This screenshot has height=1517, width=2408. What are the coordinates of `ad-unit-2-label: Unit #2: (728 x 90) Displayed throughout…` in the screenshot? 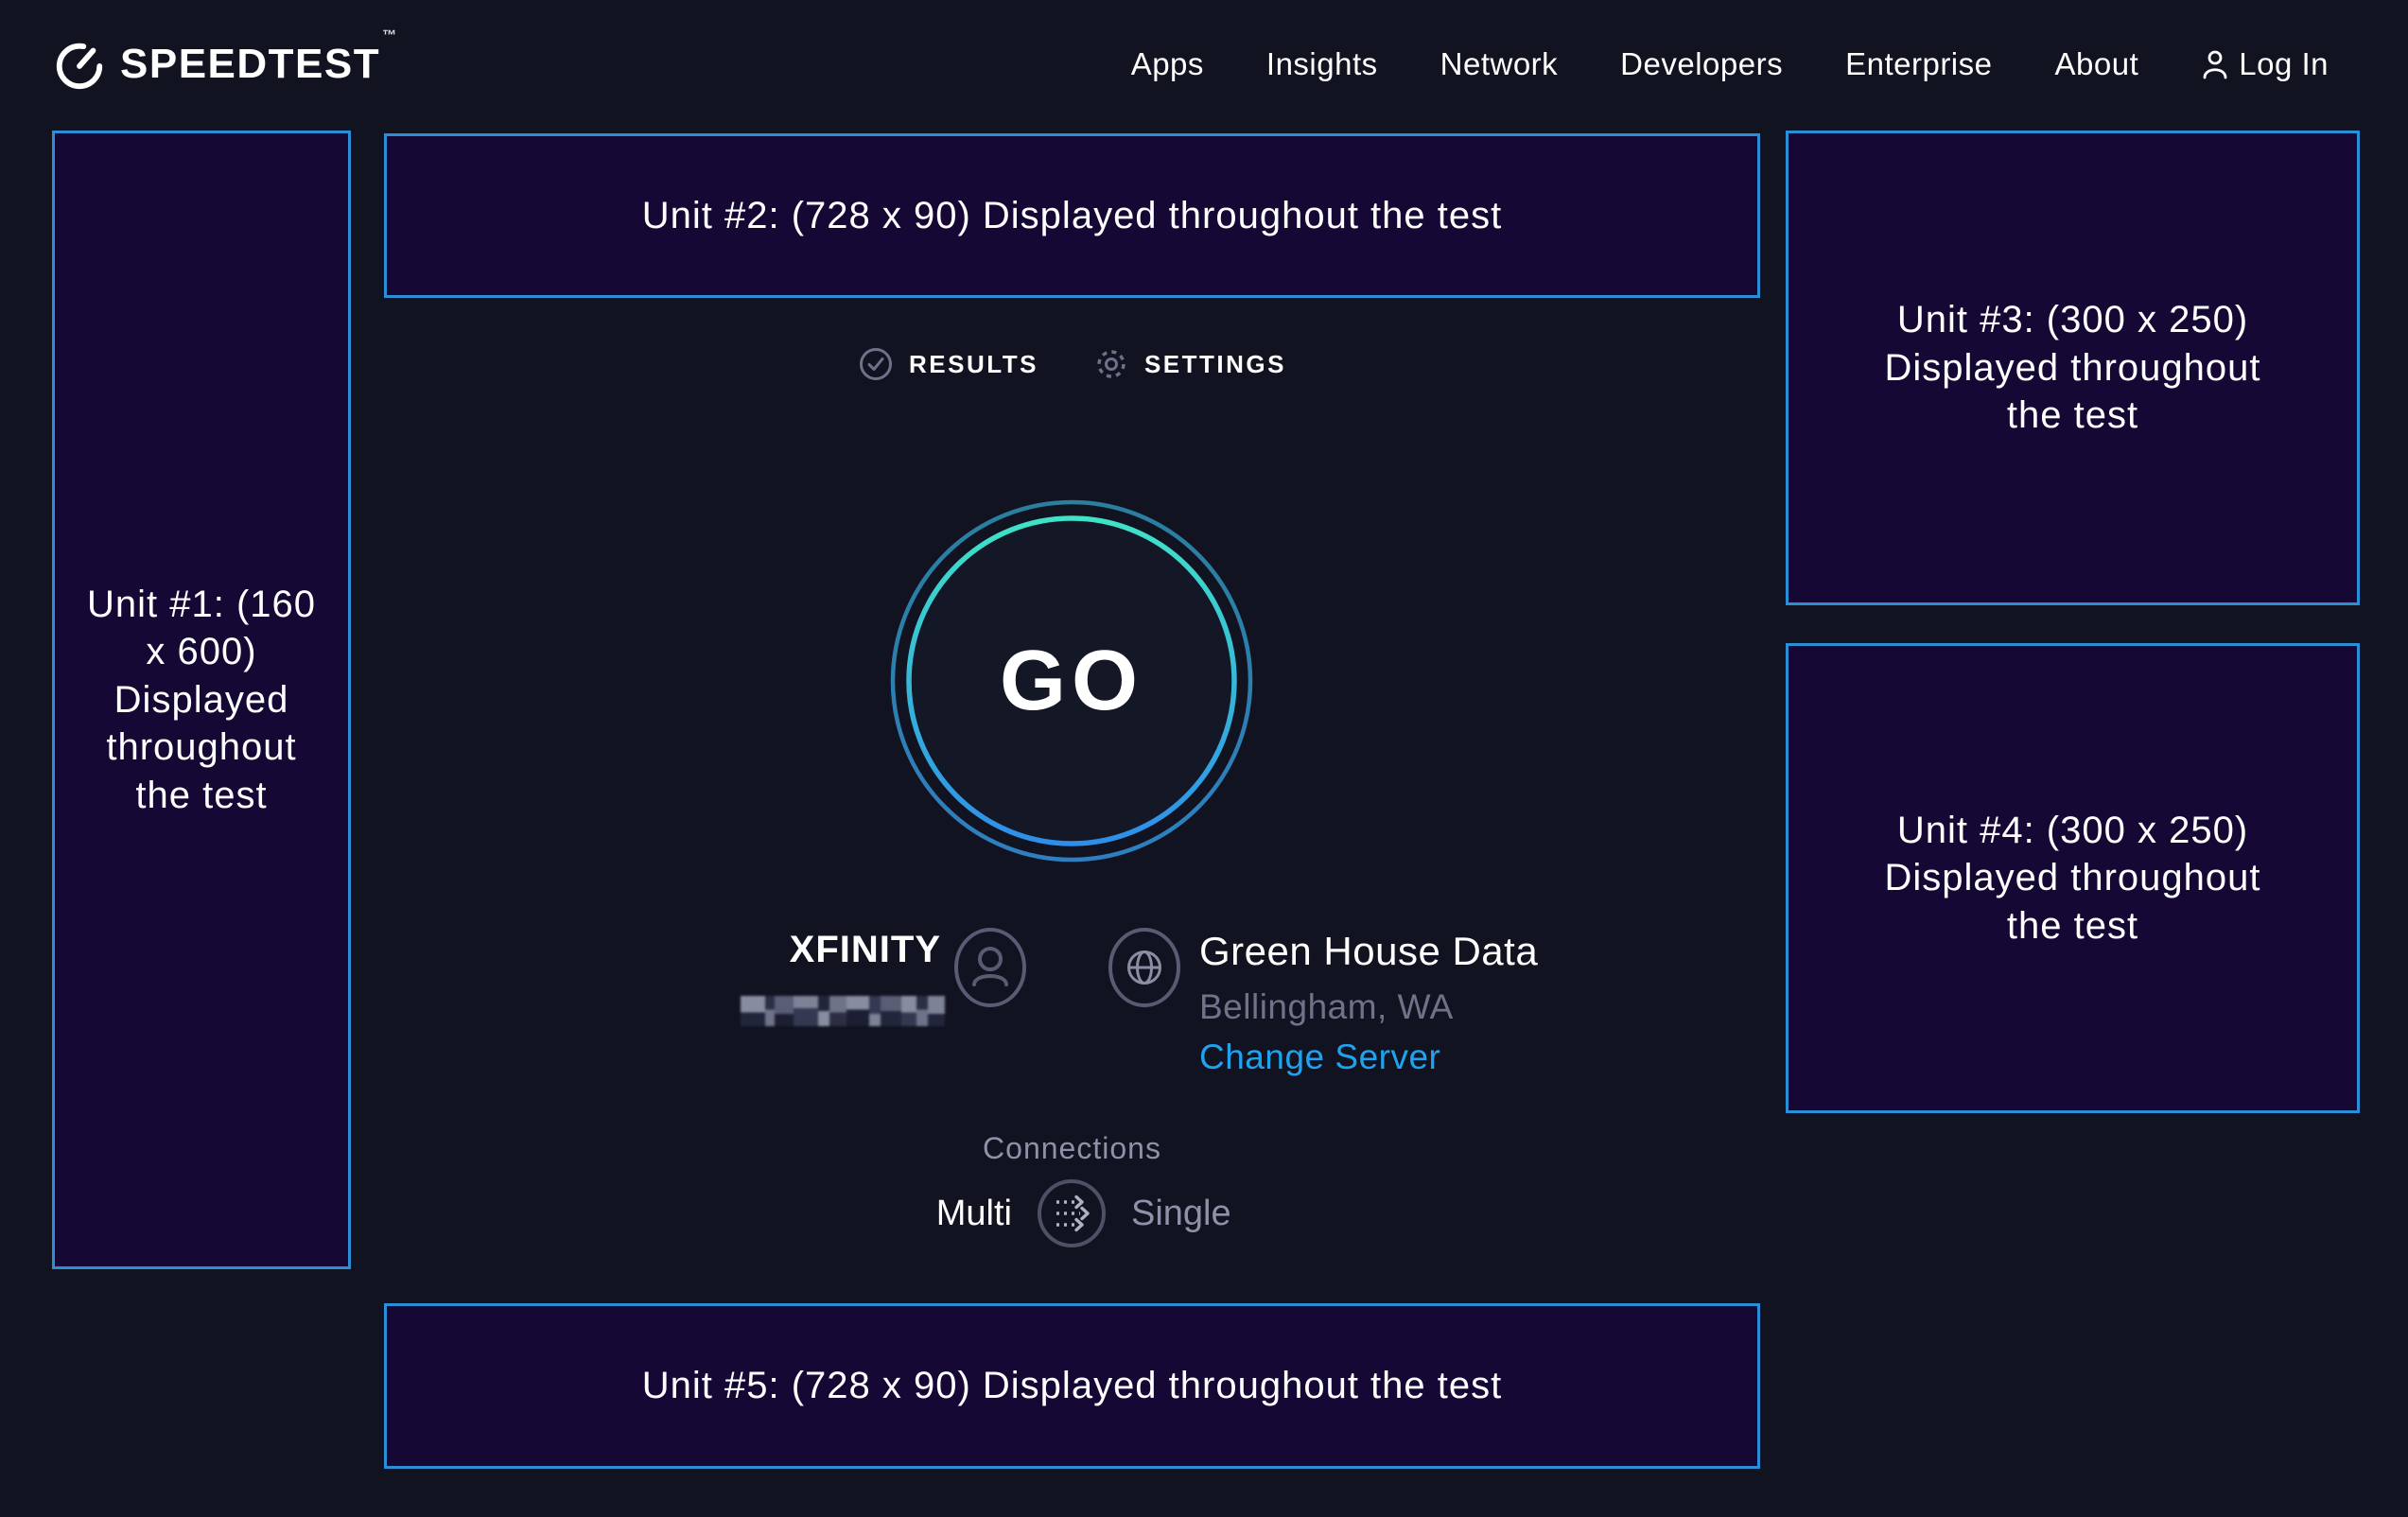 It's located at (1072, 215).